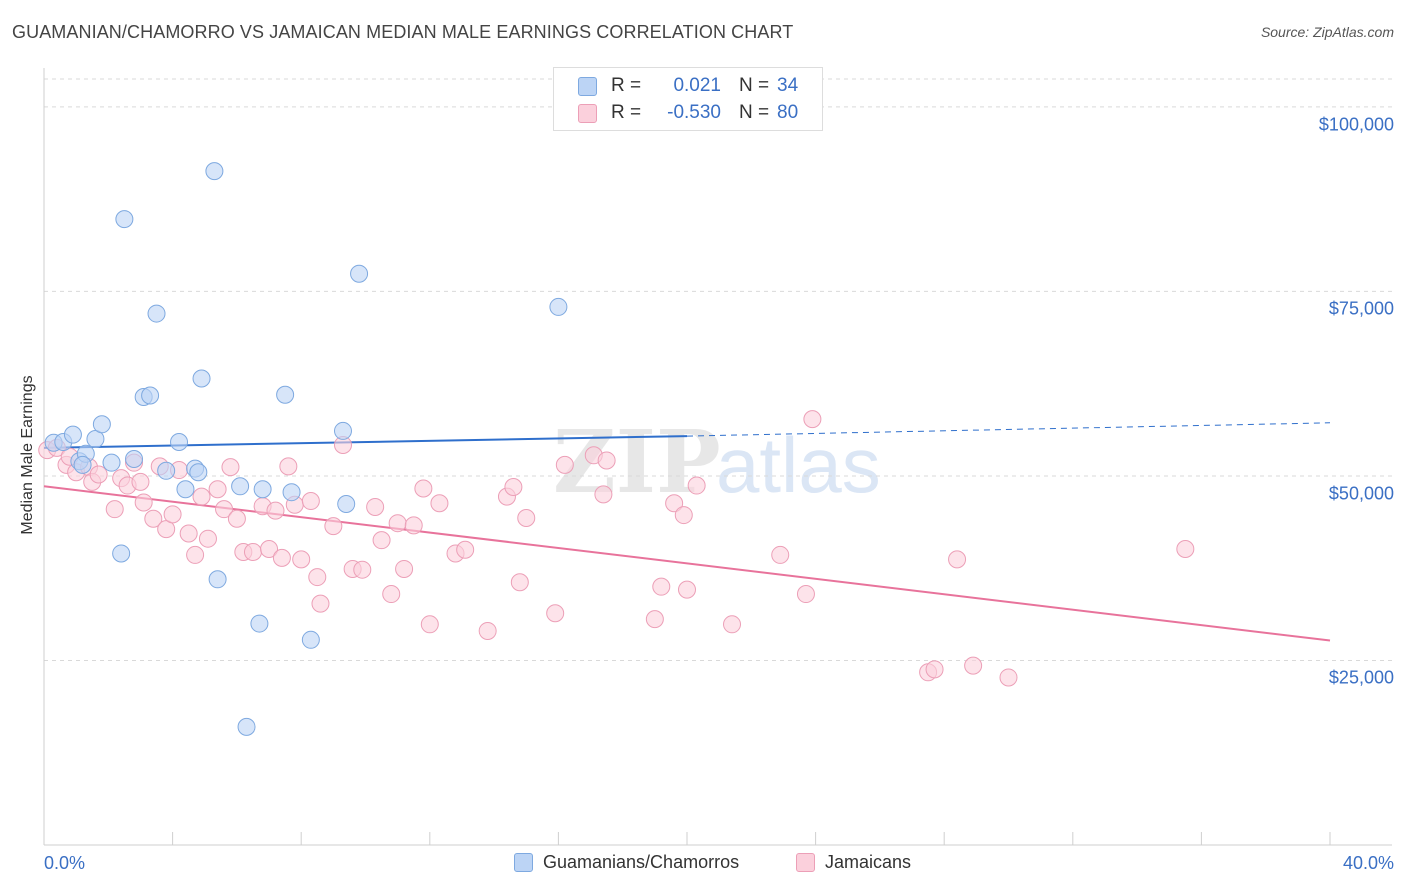  What do you see at coordinates (754, 112) in the screenshot?
I see `n-label: N =` at bounding box center [754, 112].